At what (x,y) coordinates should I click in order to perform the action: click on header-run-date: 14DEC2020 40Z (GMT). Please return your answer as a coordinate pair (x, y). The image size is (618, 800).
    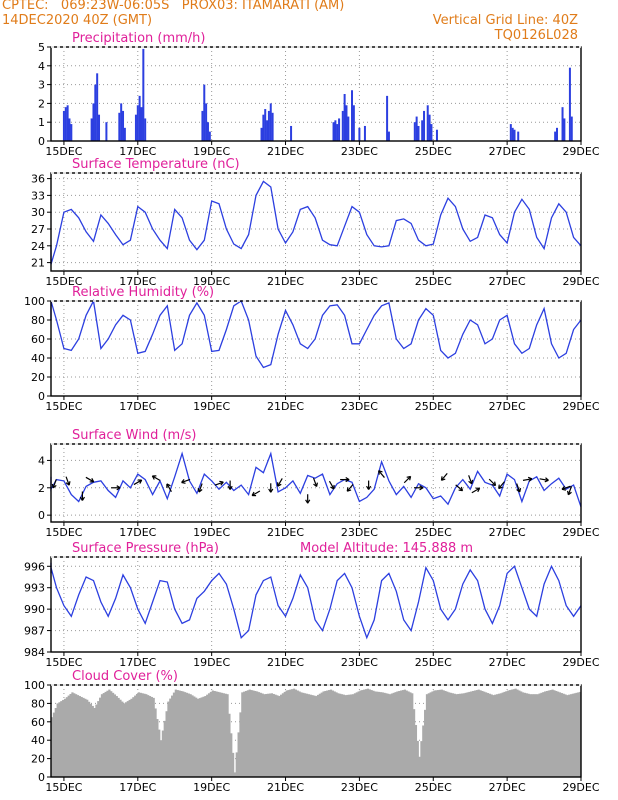
    Looking at the image, I should click on (77, 20).